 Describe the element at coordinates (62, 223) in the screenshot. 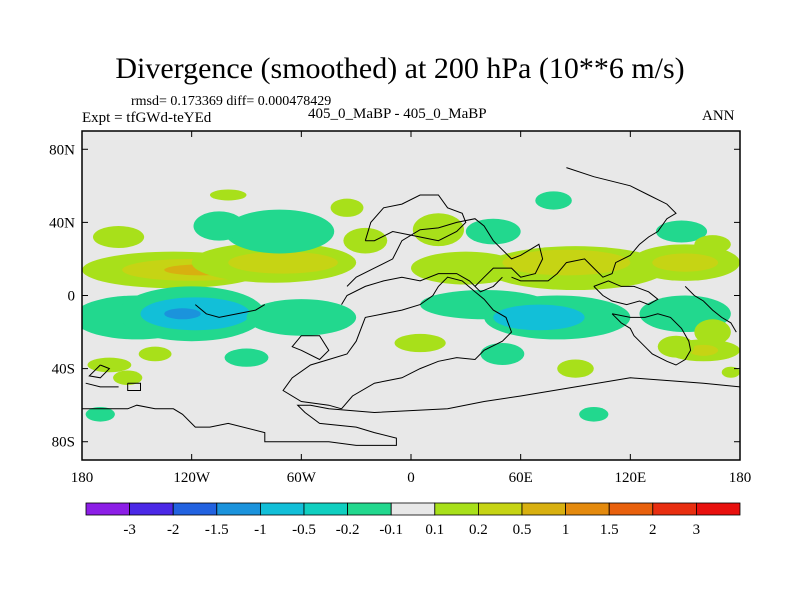

I see `y-tick-label: 40N` at that location.